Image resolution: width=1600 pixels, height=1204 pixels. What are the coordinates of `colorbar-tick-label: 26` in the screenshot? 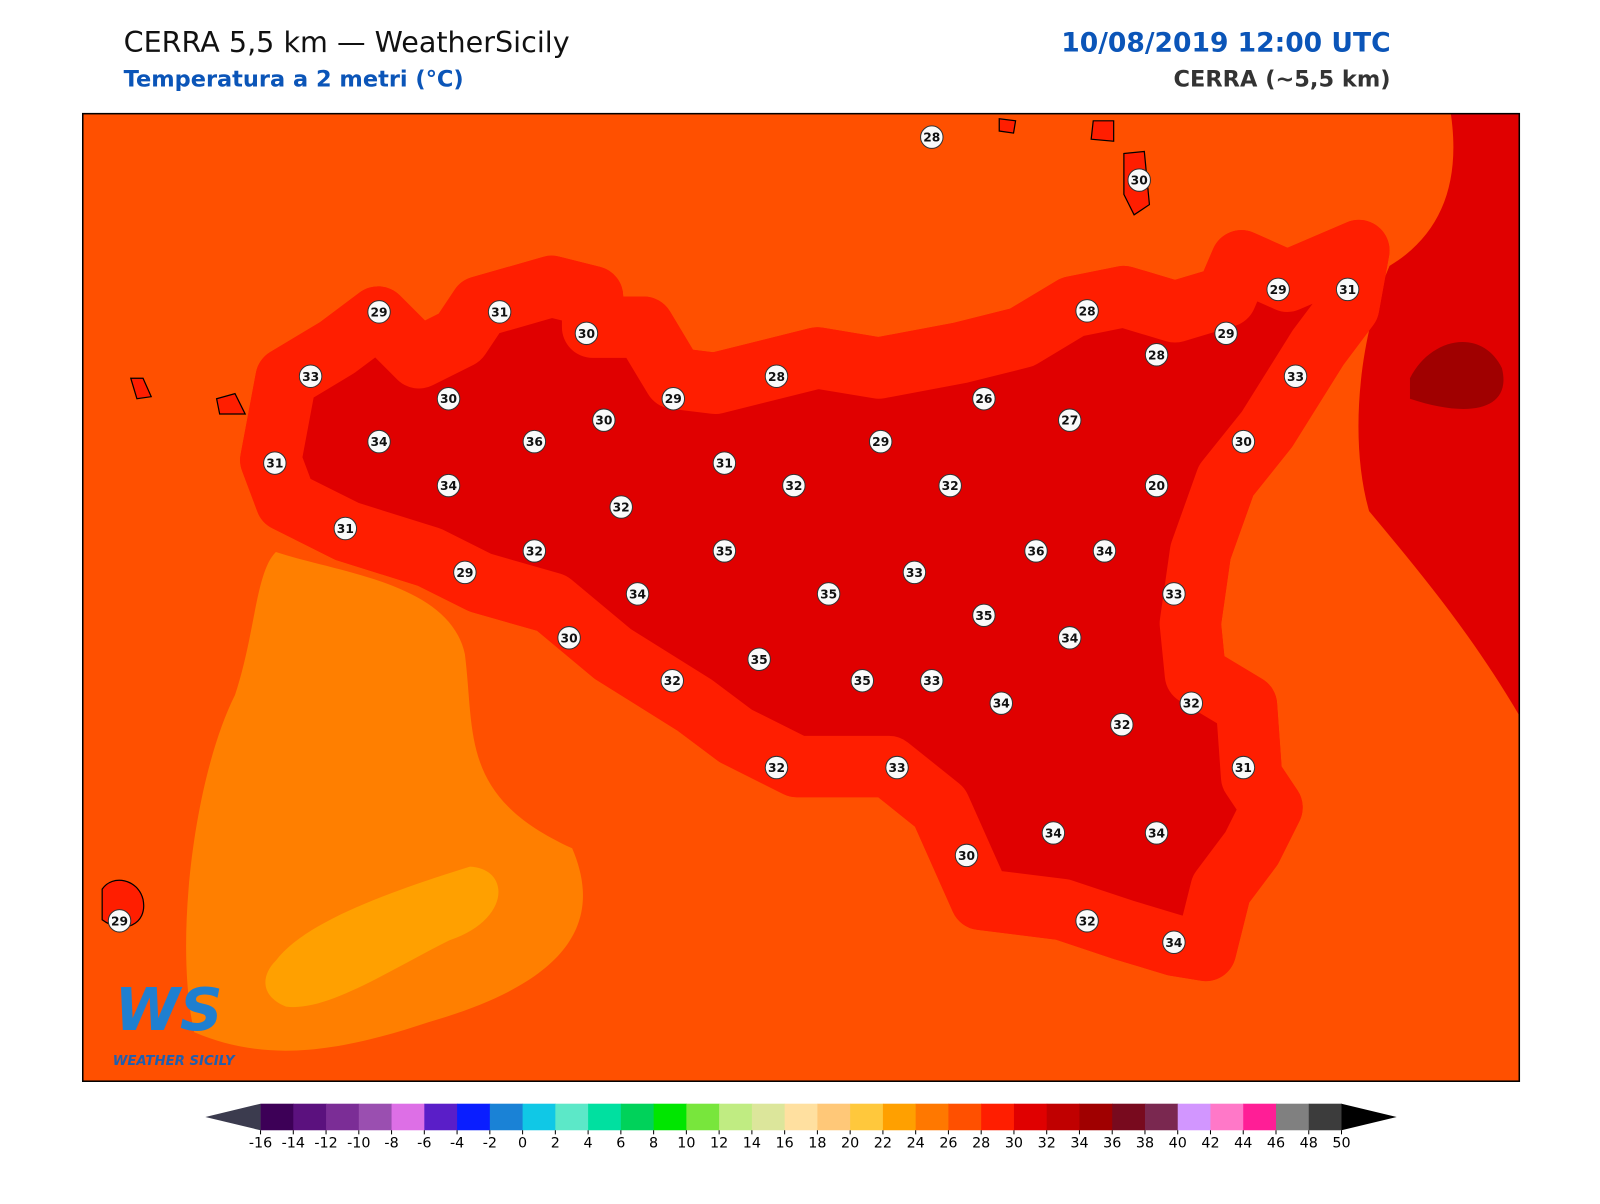 It's located at (948, 1144).